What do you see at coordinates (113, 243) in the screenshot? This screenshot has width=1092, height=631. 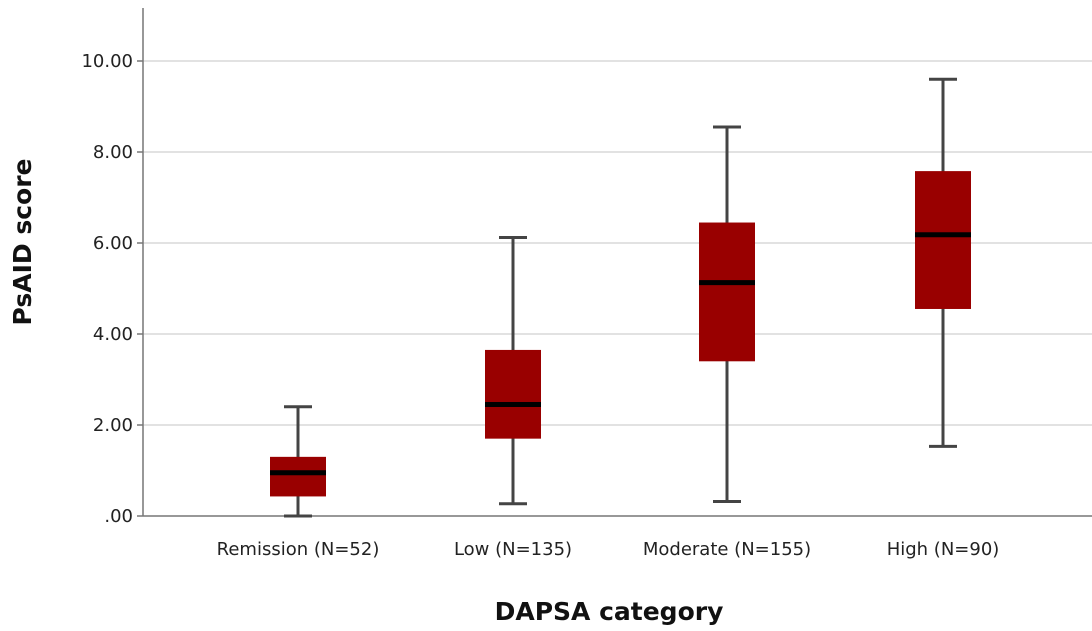 I see `y-tick-label: 6.00` at bounding box center [113, 243].